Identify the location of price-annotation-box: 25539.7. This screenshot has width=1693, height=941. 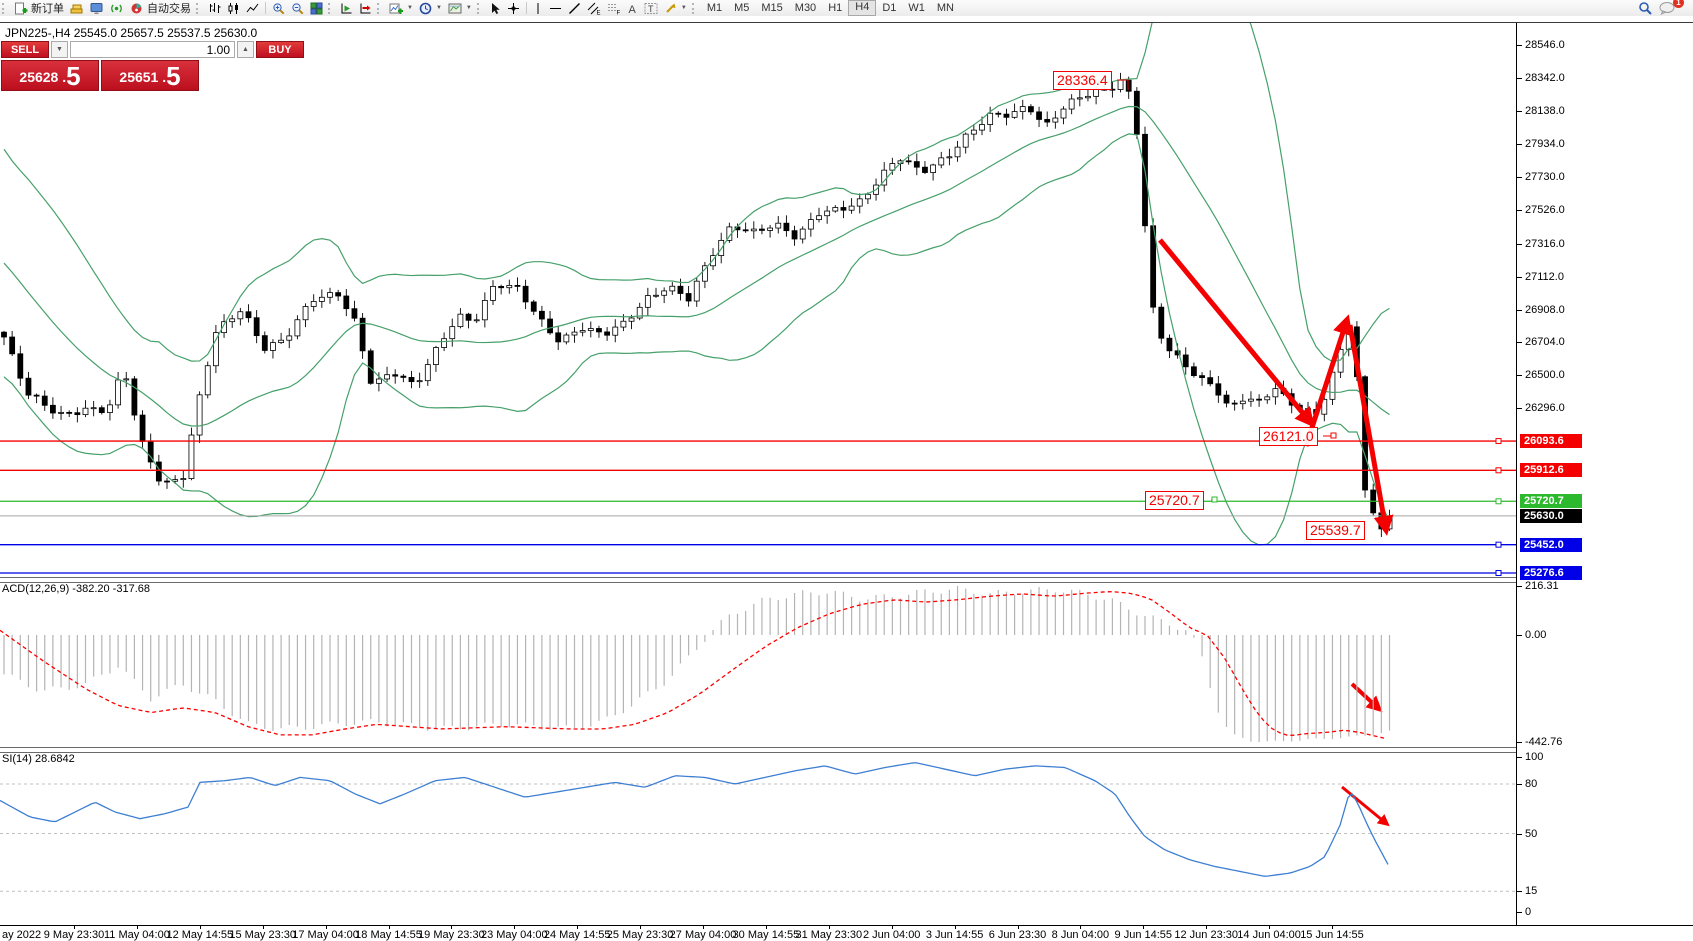
(1335, 530).